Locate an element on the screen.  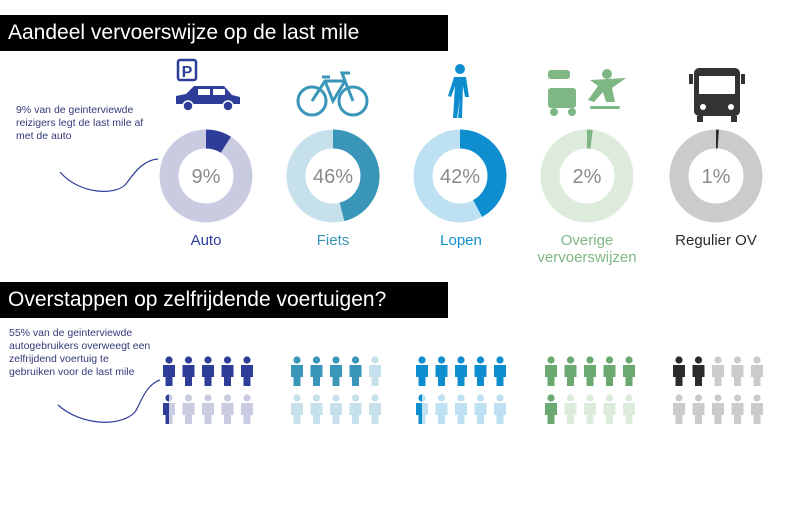
scooter-skater-icon is located at coordinates (587, 92).